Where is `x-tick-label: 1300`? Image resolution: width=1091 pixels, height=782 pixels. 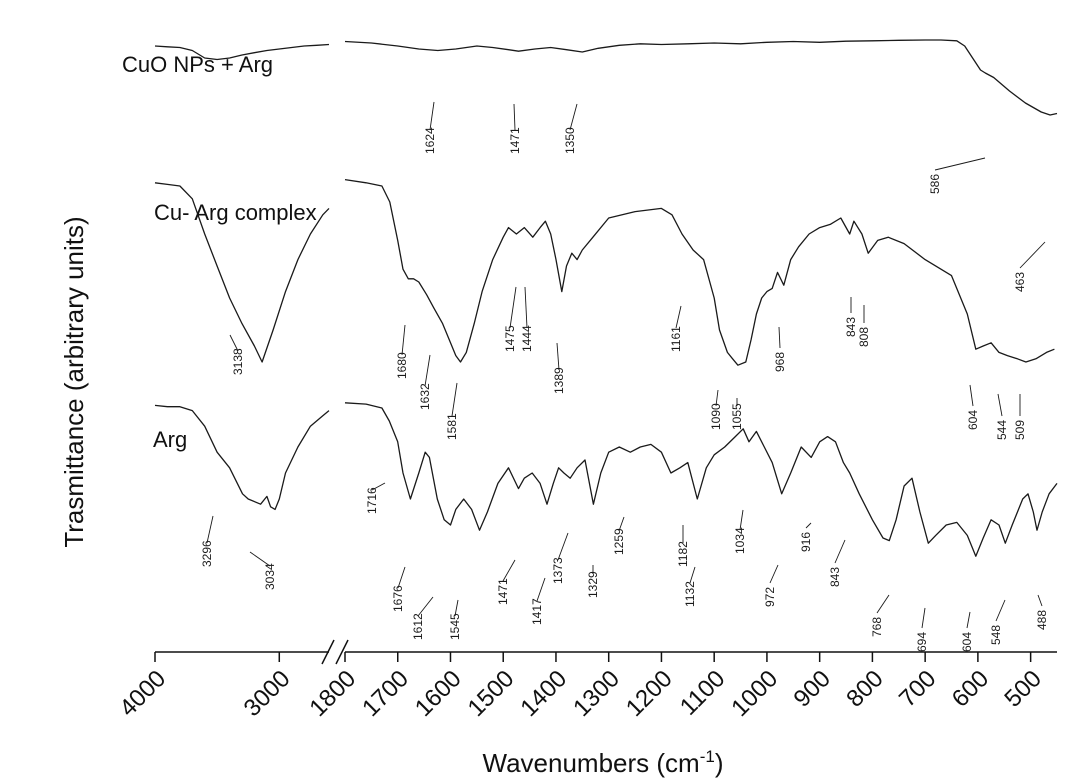
x-tick-label: 1300 is located at coordinates (596, 693).